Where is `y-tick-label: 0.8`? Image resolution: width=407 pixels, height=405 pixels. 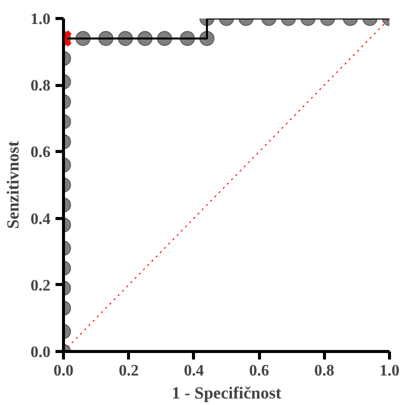
y-tick-label: 0.8 is located at coordinates (40, 86).